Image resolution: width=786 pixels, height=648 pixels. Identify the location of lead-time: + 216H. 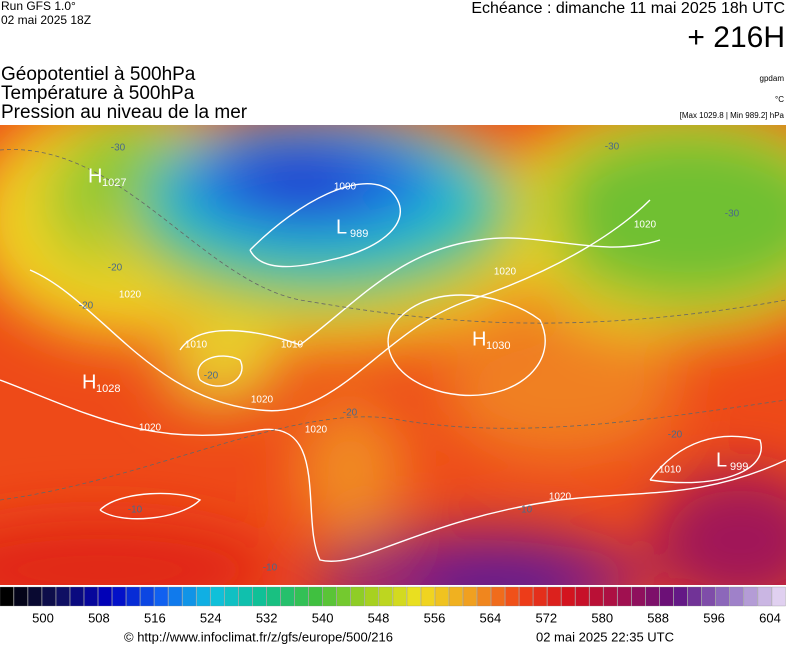
(736, 37).